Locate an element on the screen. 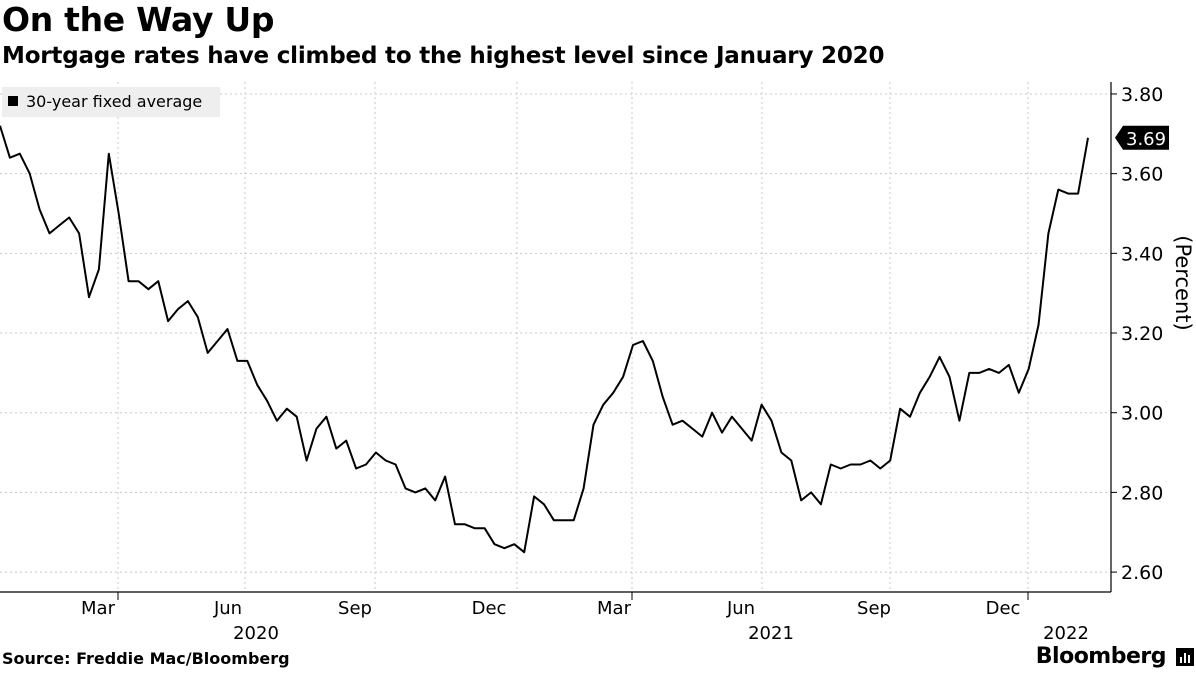  x-tick-labels: Mar Jun Sep Dec Mar Jun Sep Dec 2020 2021 2022 is located at coordinates (585, 618).